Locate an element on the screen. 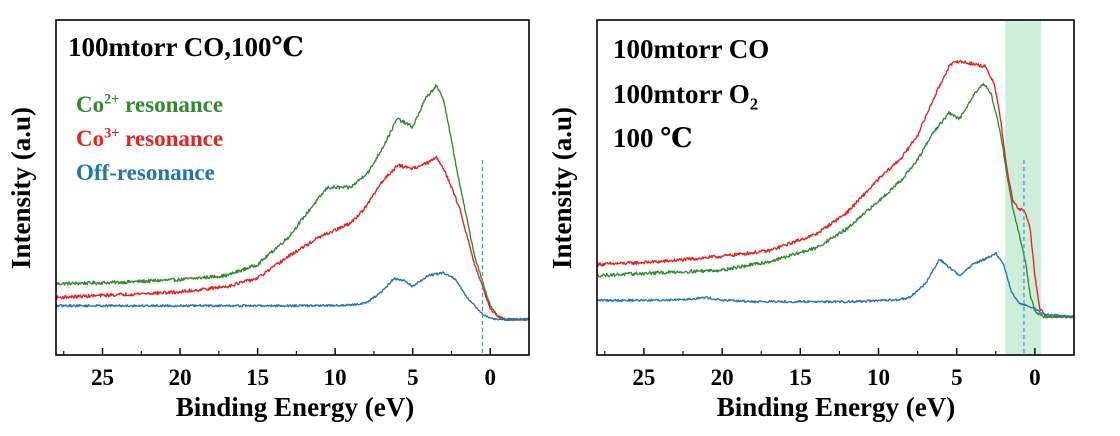  condition-label-line2: 100mtorr O2 is located at coordinates (685, 96).